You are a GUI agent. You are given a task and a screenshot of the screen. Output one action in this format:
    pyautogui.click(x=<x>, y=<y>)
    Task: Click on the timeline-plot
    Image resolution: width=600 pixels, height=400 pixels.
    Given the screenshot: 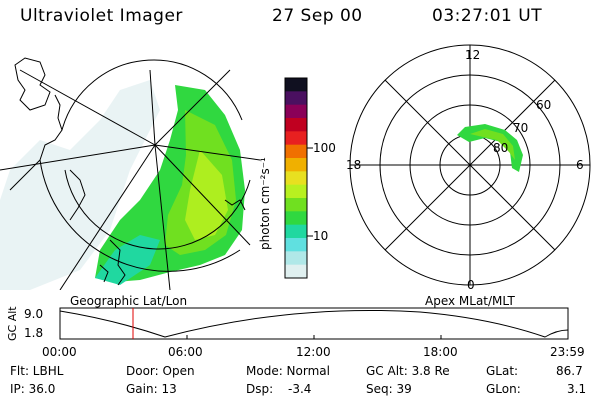 What is the action you would take?
    pyautogui.click(x=314, y=323)
    